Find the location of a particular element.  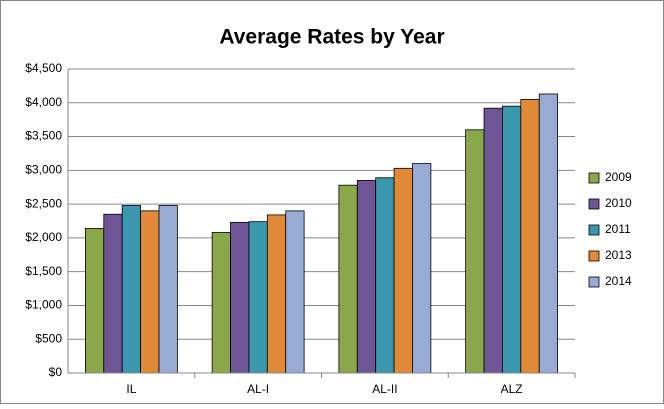

y-tick-label: $3,000 is located at coordinates (43, 170).